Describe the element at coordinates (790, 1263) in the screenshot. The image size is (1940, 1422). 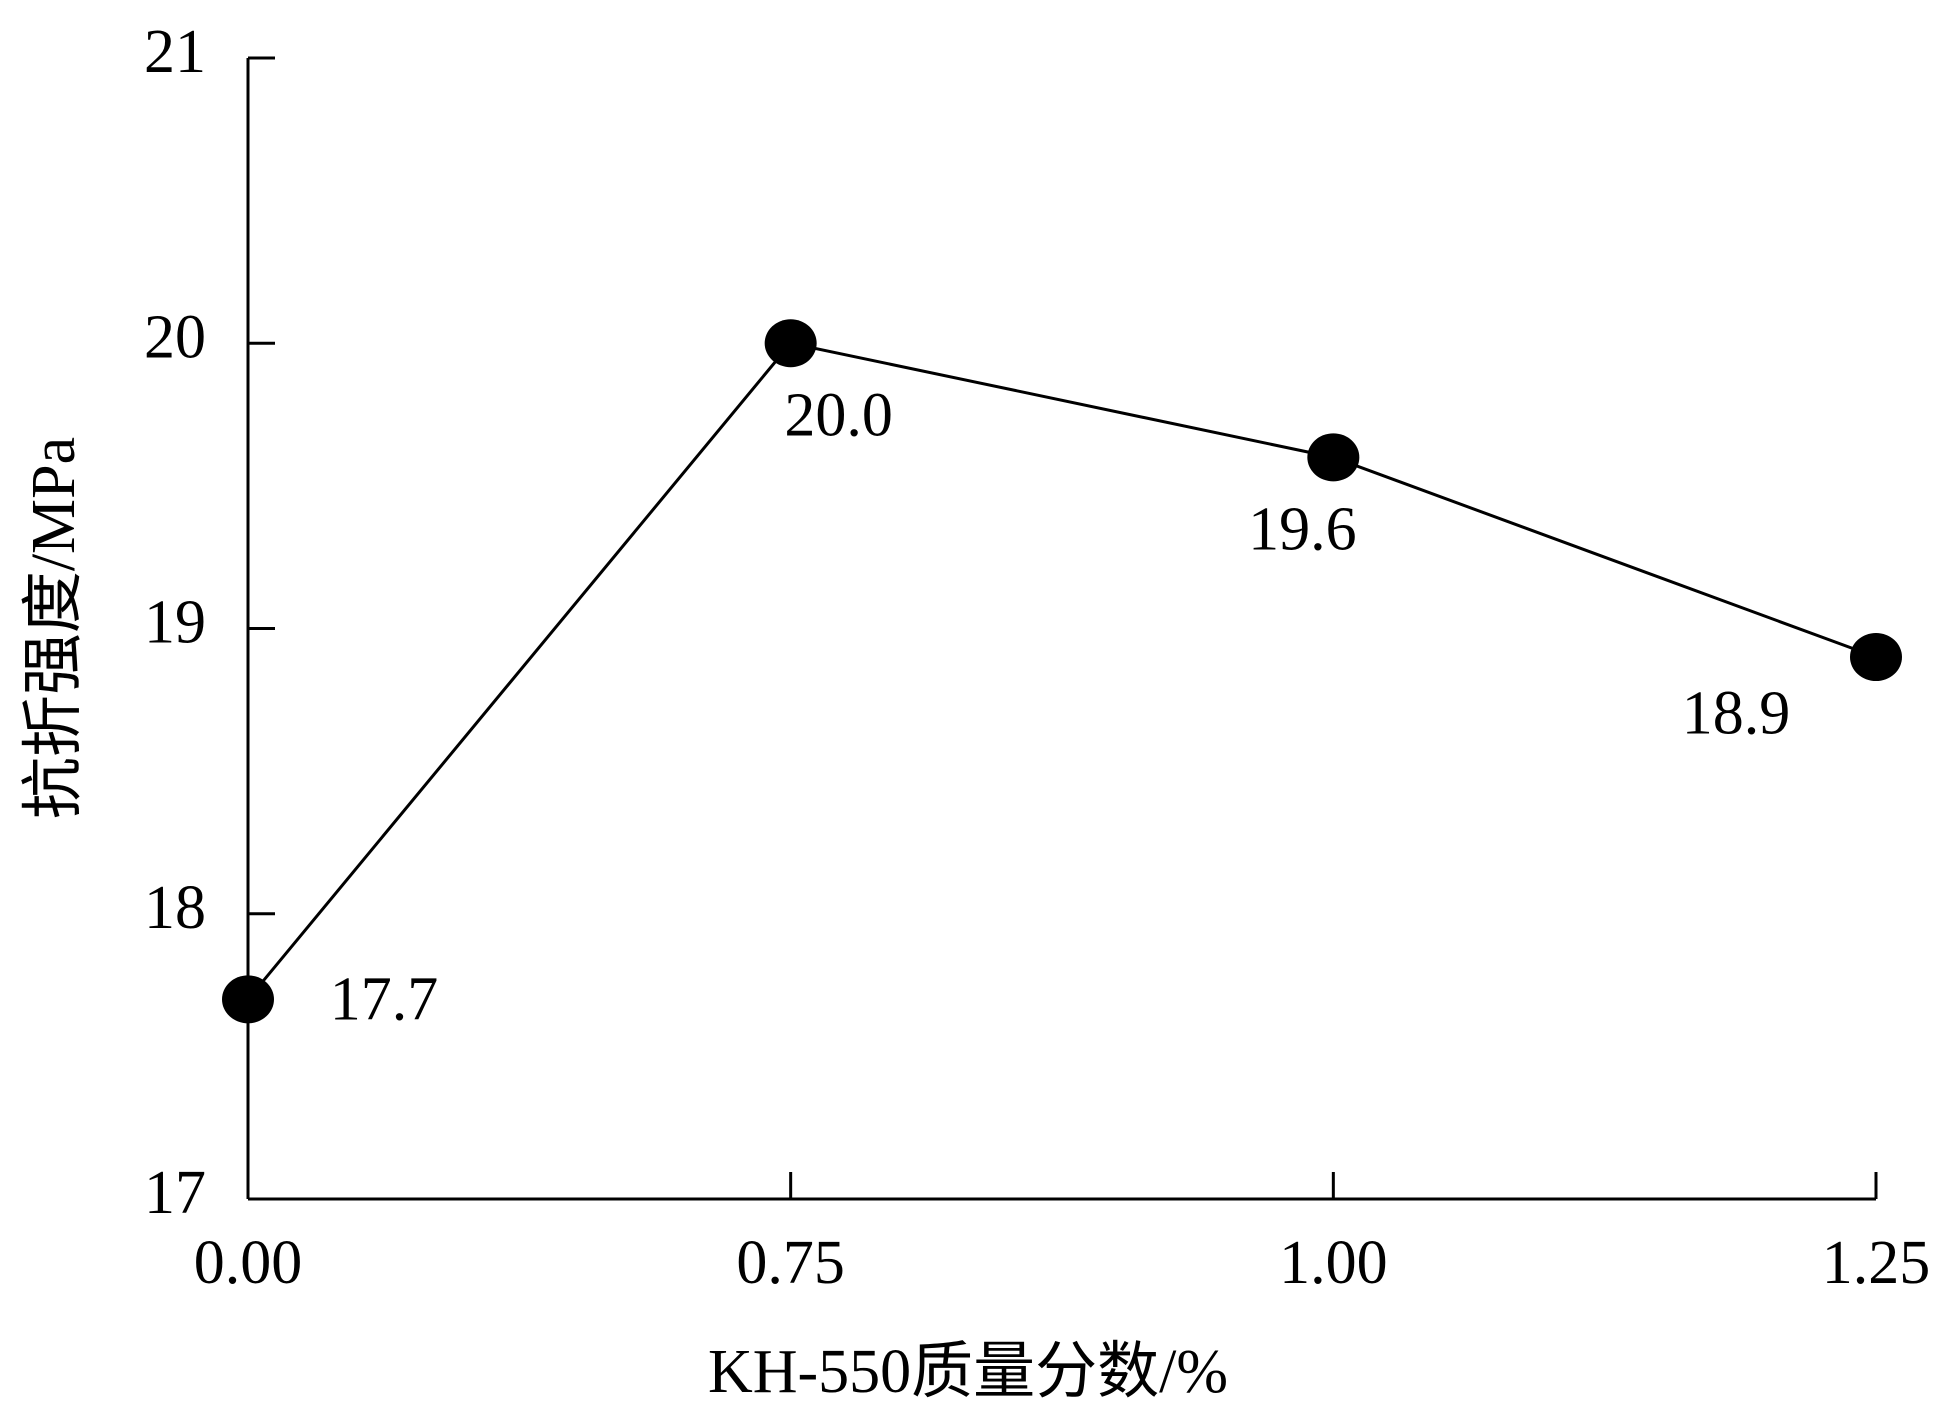
I see `x-tick-label: 0.75` at that location.